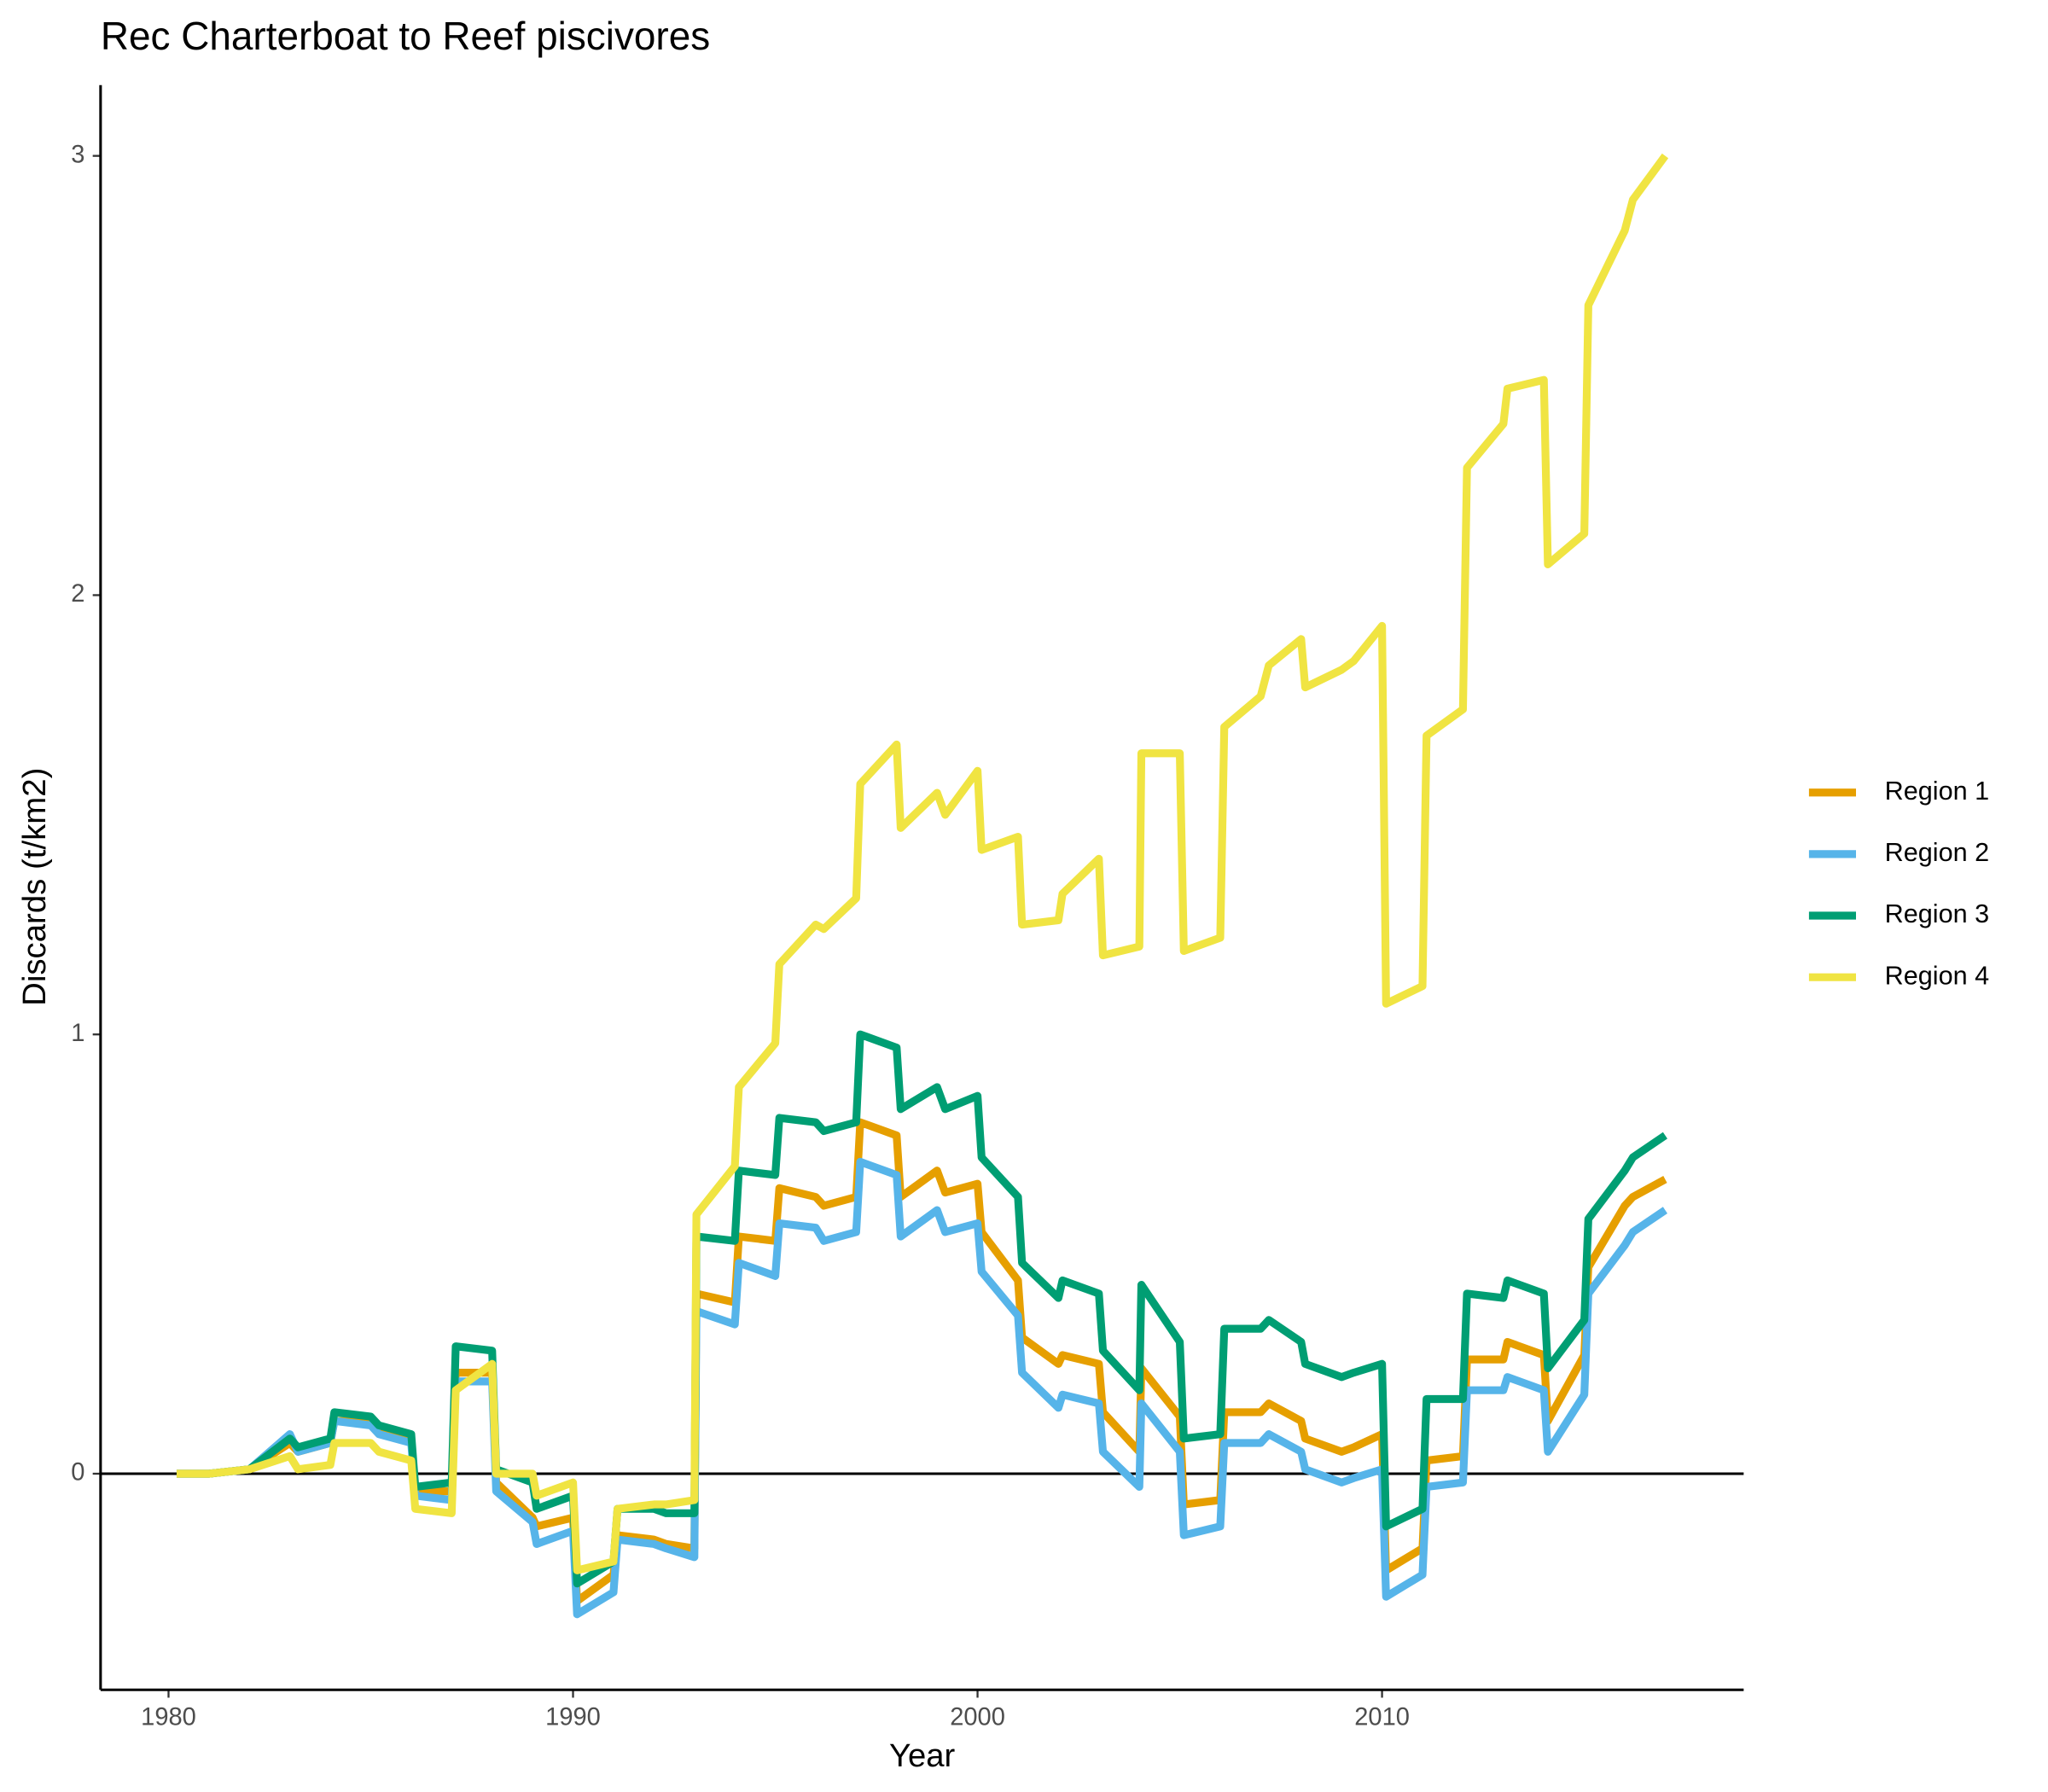 The image size is (2048, 1792). Describe the element at coordinates (77, 1473) in the screenshot. I see `y-tick-label: 0` at that location.